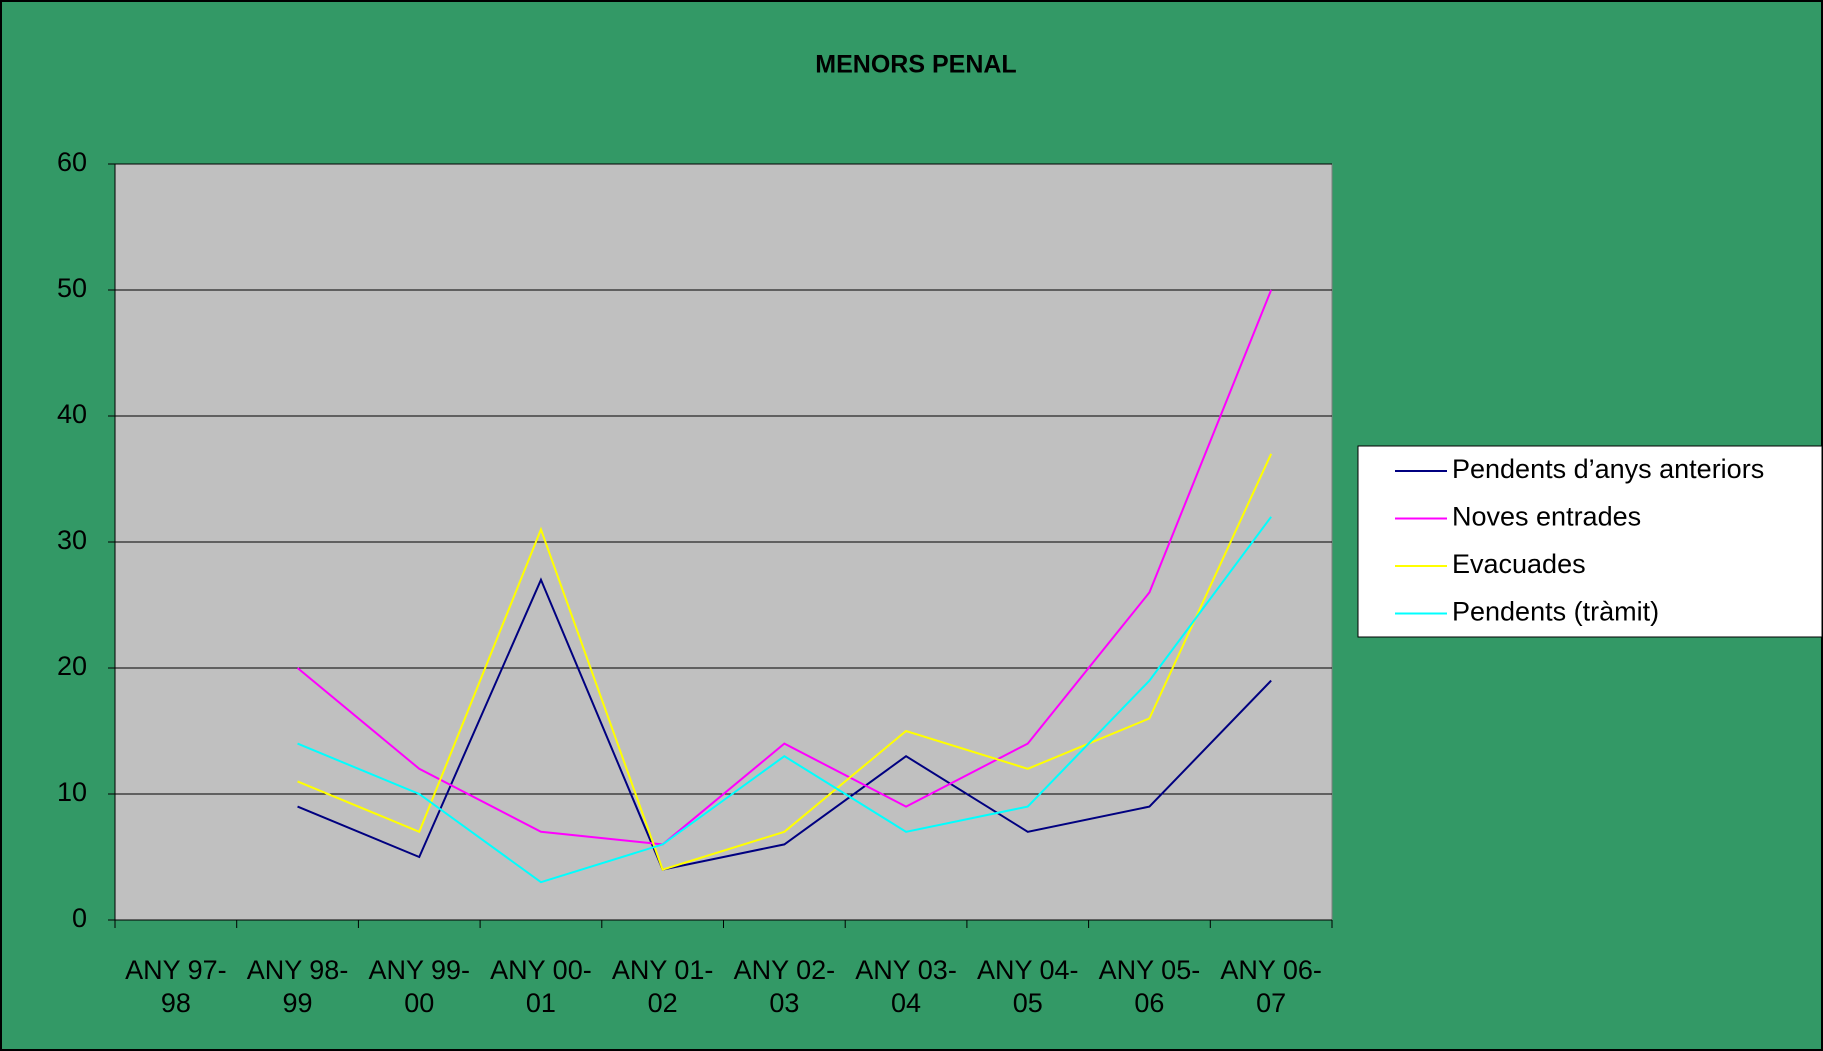  What do you see at coordinates (297, 986) in the screenshot?
I see `x-tick-label: ANY 98-99` at bounding box center [297, 986].